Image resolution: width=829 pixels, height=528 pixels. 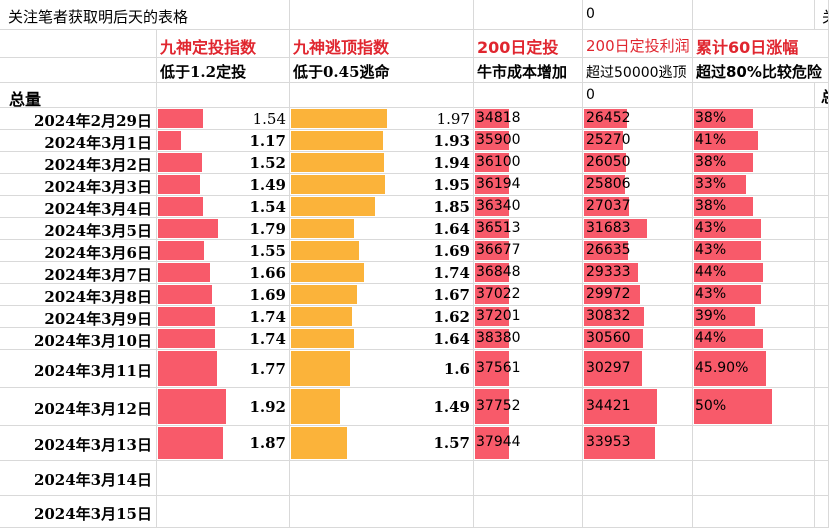 I want to click on cell-c: 1.57, so click(x=382, y=443).